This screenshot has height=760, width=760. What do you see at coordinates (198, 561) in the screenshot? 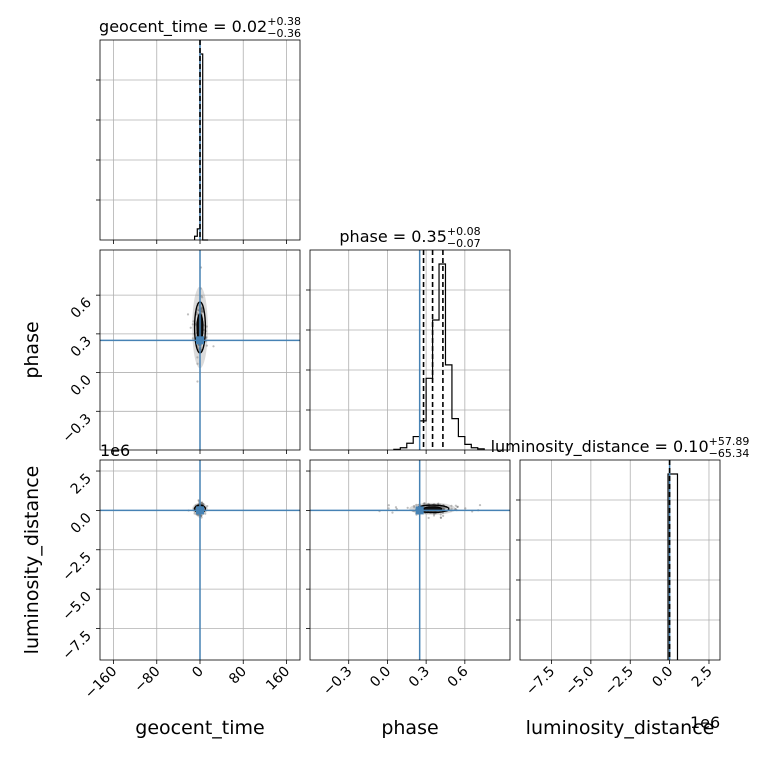
I see `panel-luminosity_distance-vs-geocent_time` at bounding box center [198, 561].